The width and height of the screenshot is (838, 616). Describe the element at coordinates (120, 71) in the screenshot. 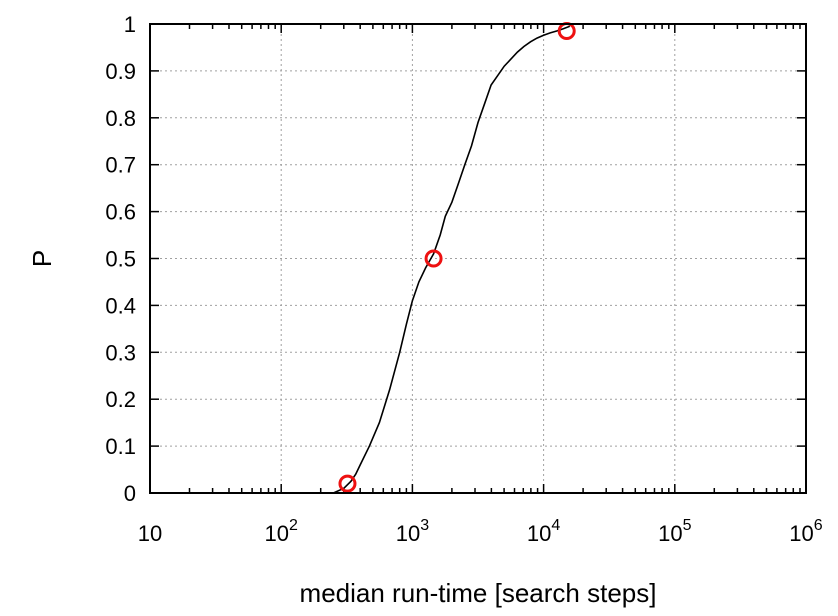

I see `y-tick-label: 0.9` at that location.